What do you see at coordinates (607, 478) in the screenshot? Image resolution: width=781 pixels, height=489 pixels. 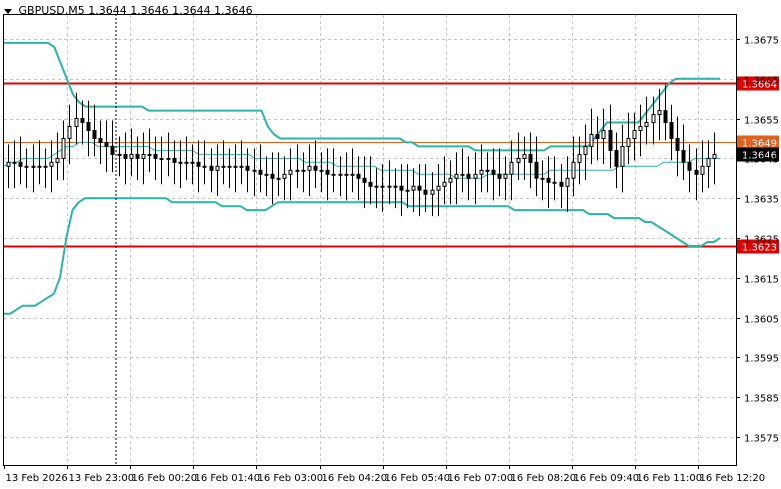 I see `x-tick-label: 16 Feb 09:40` at bounding box center [607, 478].